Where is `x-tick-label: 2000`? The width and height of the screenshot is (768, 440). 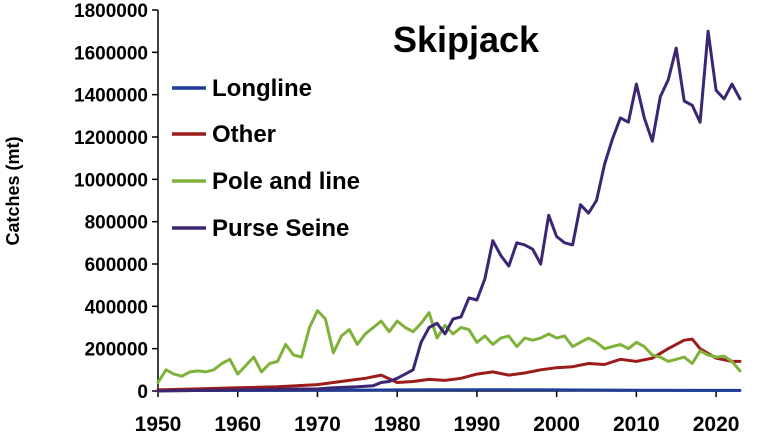
x-tick-label: 2000 is located at coordinates (556, 424).